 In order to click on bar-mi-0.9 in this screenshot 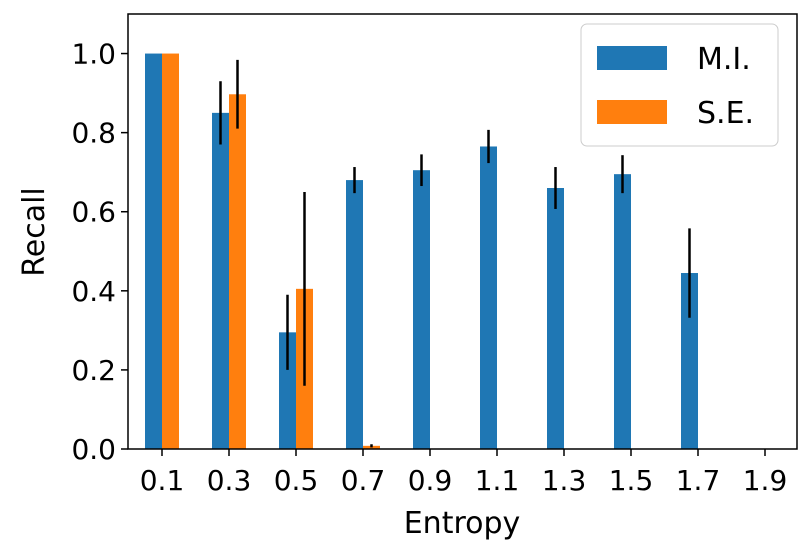, I will do `click(421, 309)`.